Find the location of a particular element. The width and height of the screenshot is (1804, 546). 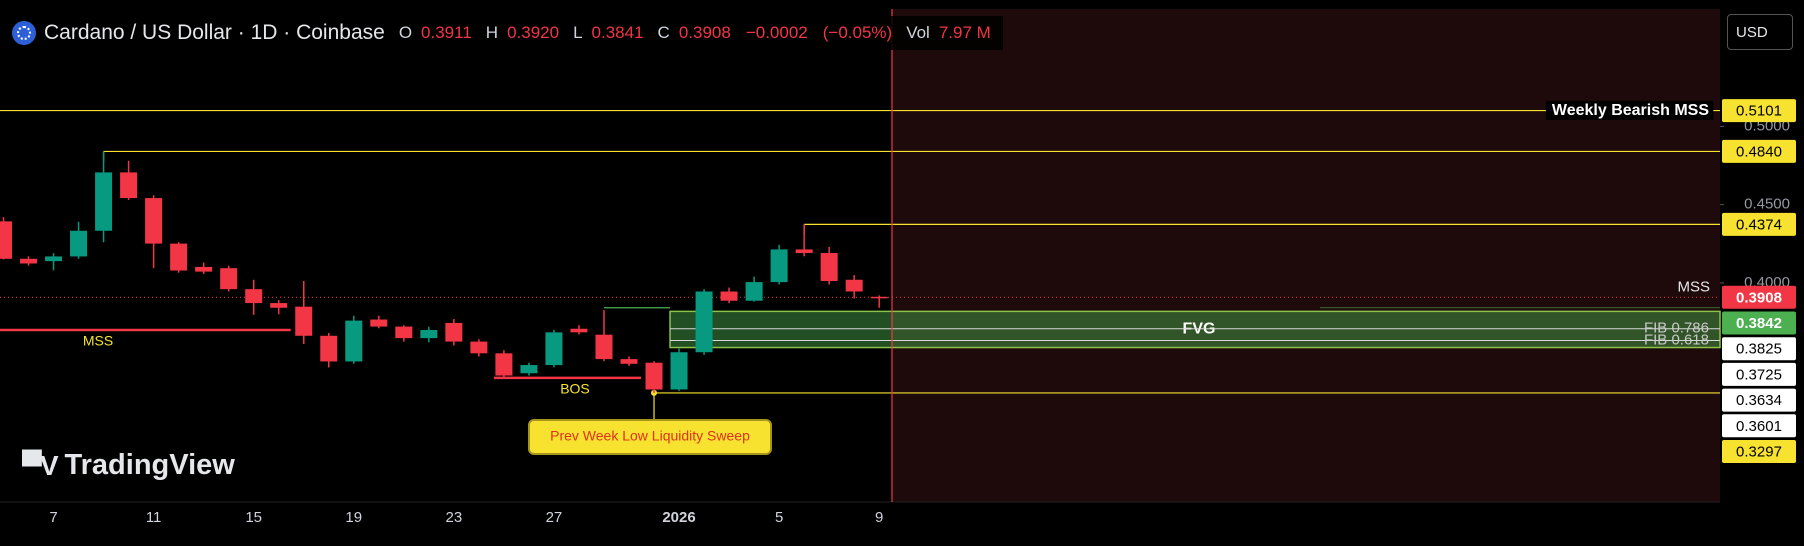

price-label: 0.5101 is located at coordinates (1759, 111).